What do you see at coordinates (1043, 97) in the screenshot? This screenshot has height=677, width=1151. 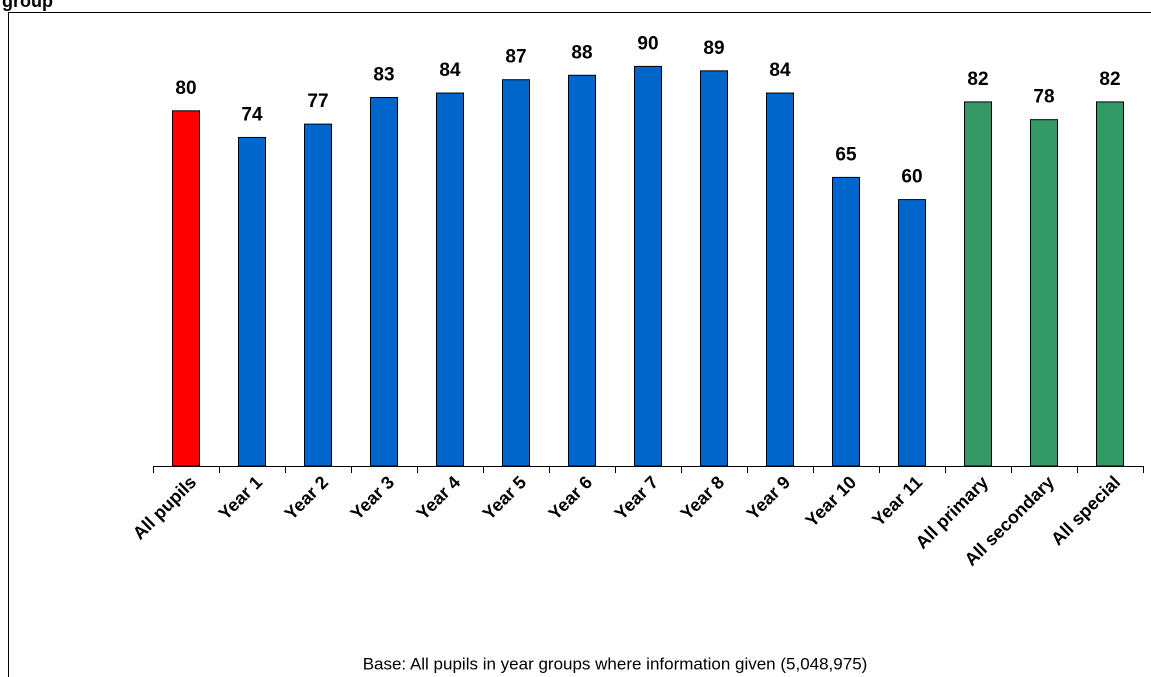 I see `value-label: 78` at bounding box center [1043, 97].